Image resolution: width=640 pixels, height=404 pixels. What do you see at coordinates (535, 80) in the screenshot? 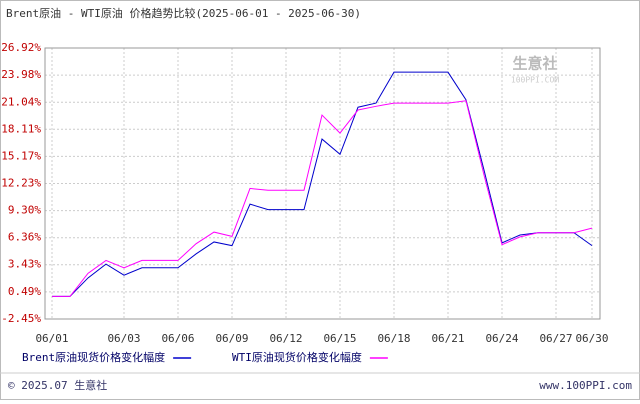
I see `watermark: 100PPI.COM` at bounding box center [535, 80].